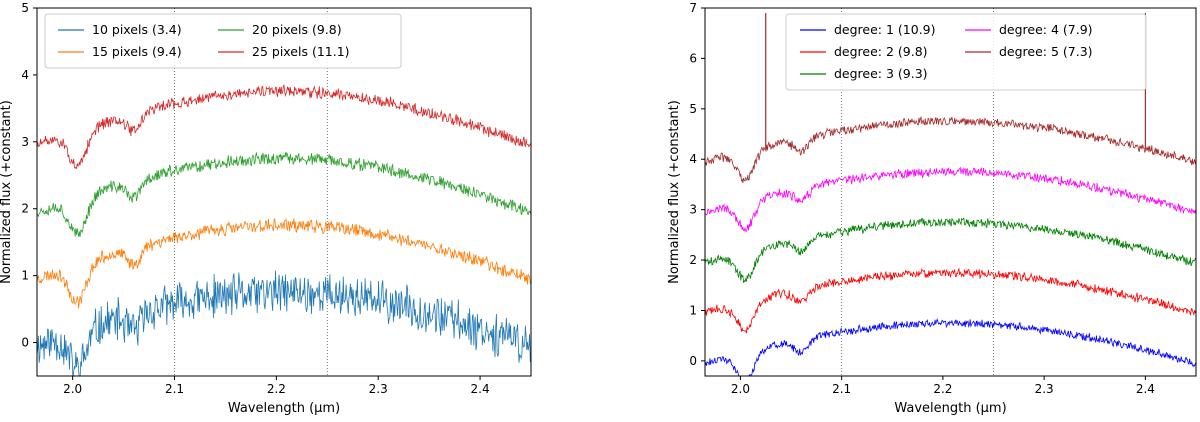 The image size is (1200, 422). Describe the element at coordinates (881, 51) in the screenshot. I see `legend-label: degree: 2 (9.8)` at that location.